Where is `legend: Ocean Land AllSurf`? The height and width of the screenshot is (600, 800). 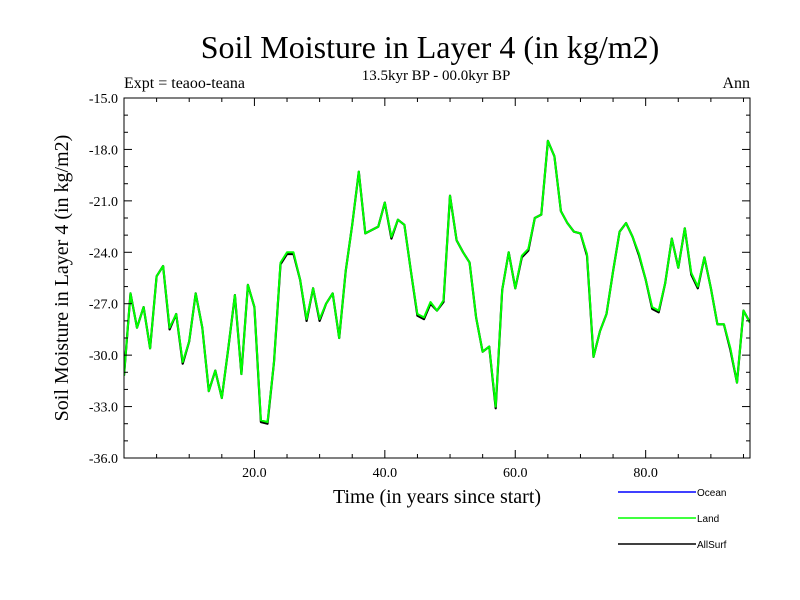
legend: Ocean Land AllSurf is located at coordinates (672, 519).